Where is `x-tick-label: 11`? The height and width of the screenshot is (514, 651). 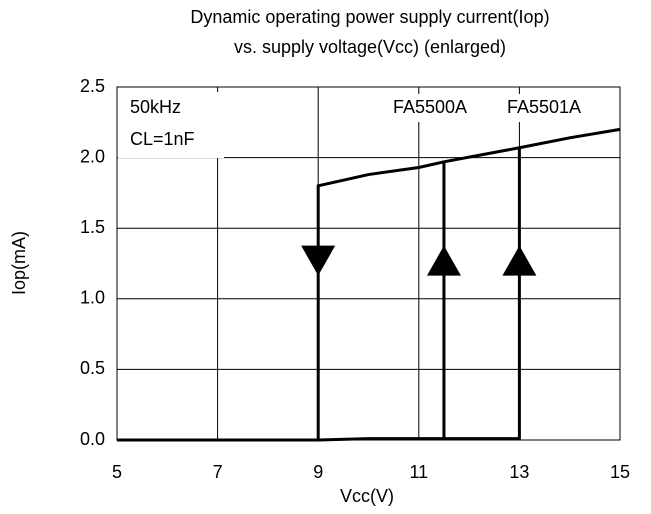
x-tick-label: 11 is located at coordinates (418, 472).